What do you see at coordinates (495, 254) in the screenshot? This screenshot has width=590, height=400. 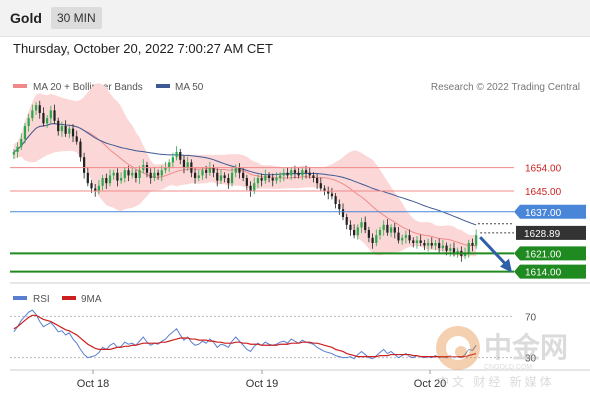 I see `forecast-arrow` at bounding box center [495, 254].